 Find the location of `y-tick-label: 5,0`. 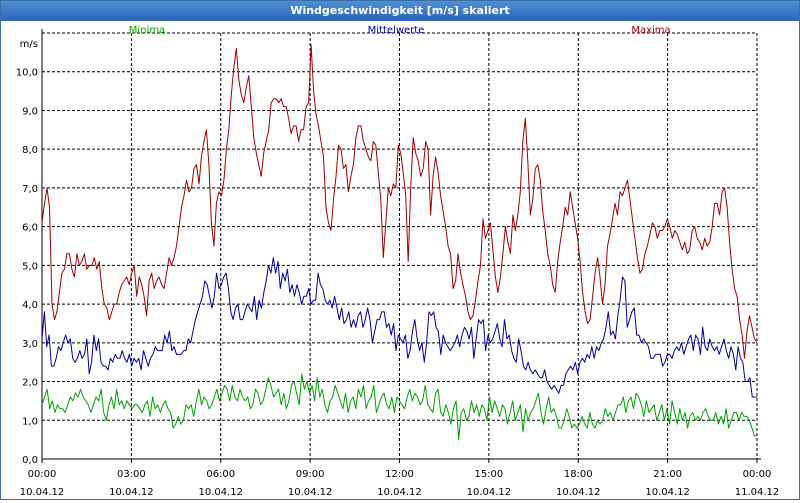

y-tick-label: 5,0 is located at coordinates (30, 266).